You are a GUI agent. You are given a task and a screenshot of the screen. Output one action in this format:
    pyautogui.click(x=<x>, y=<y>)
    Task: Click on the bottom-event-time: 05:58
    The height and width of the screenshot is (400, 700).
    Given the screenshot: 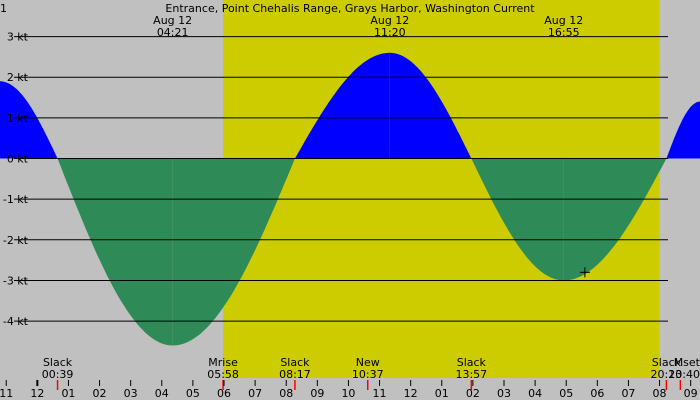 What is the action you would take?
    pyautogui.click(x=223, y=374)
    